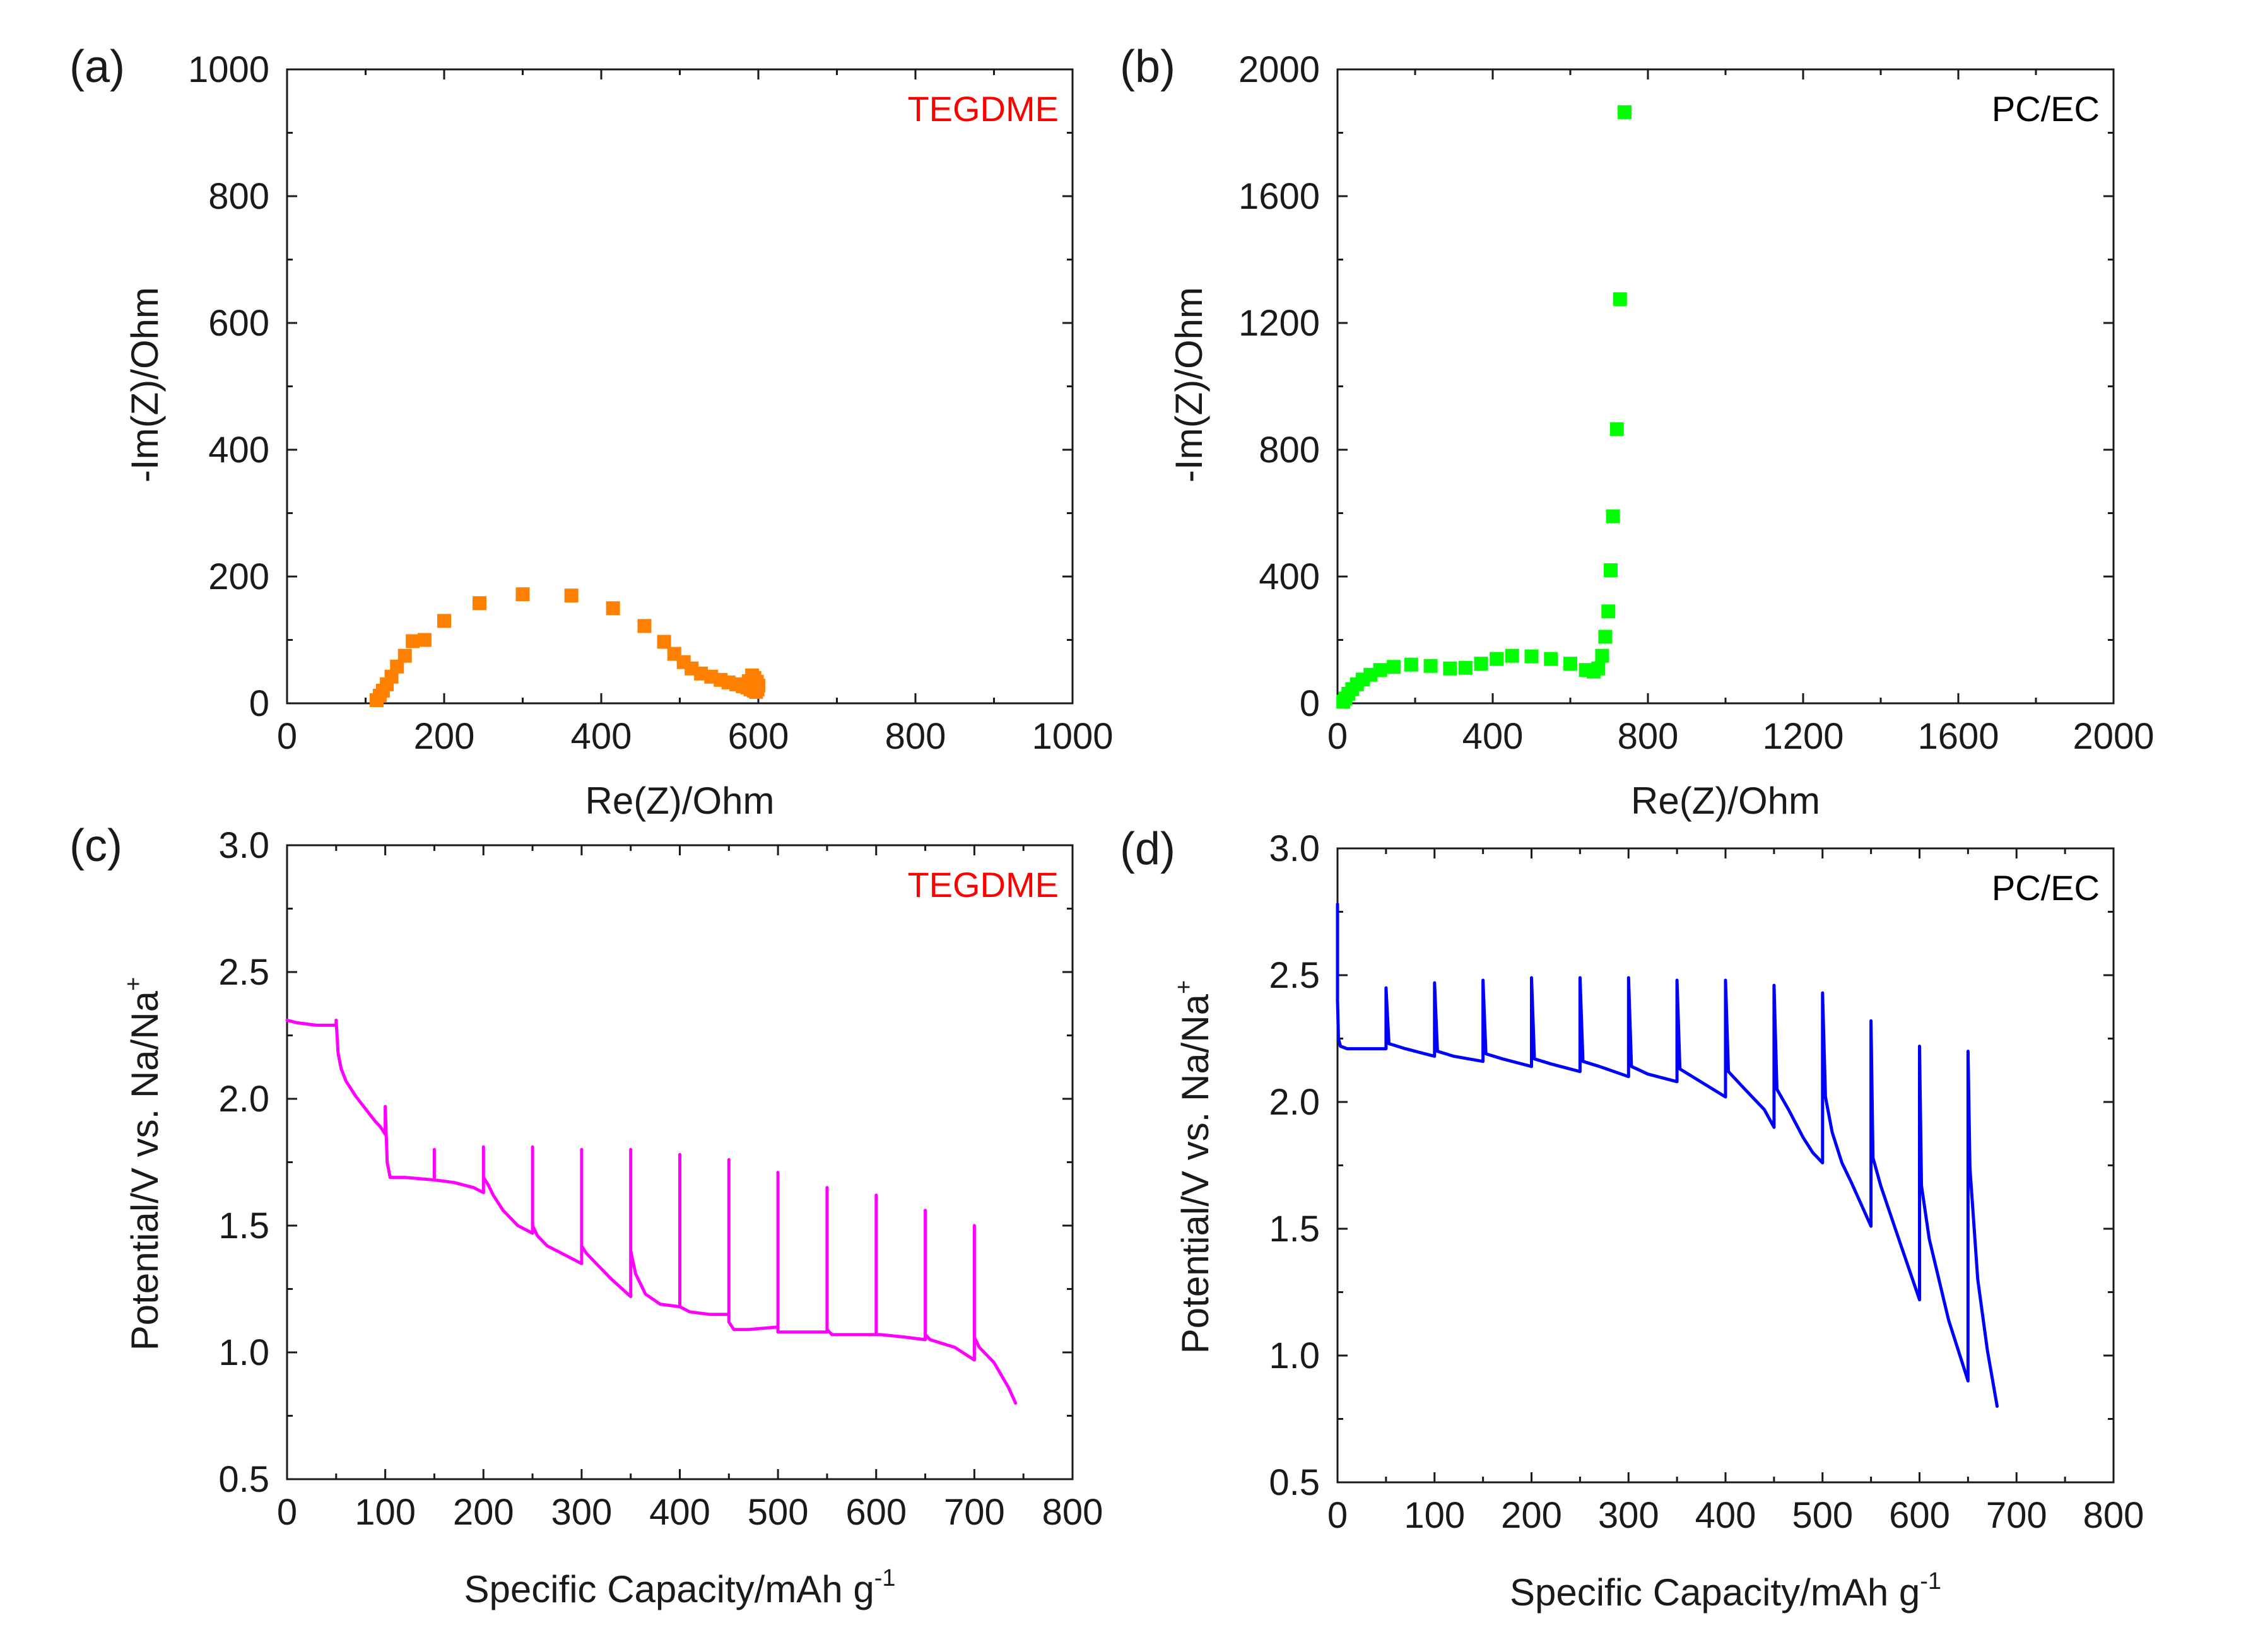  Describe the element at coordinates (1147, 849) in the screenshot. I see `panel-label: (d)` at that location.